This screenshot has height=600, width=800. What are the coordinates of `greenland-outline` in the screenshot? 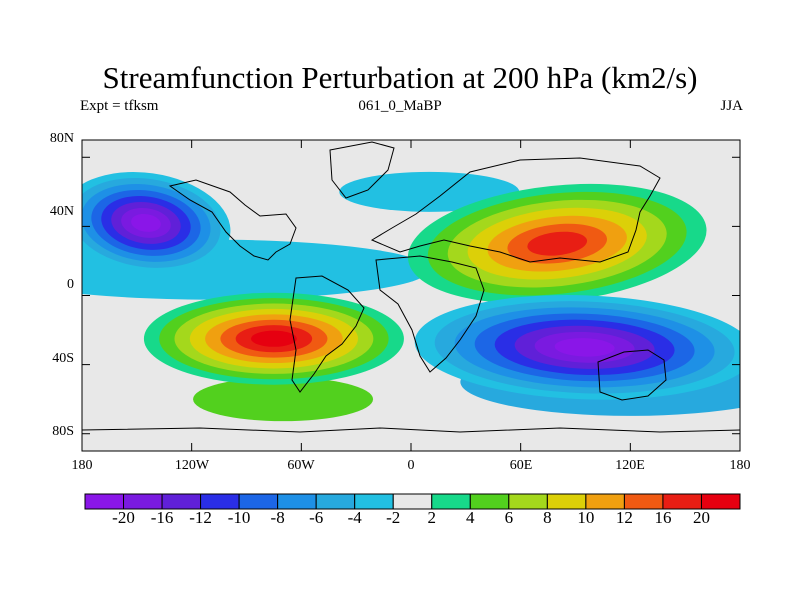 It's located at (362, 170).